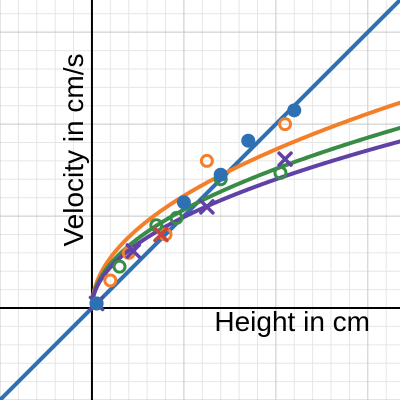 The image size is (400, 400). What do you see at coordinates (73, 150) in the screenshot?
I see `y-axis-label: Velocity in cm/s` at bounding box center [73, 150].